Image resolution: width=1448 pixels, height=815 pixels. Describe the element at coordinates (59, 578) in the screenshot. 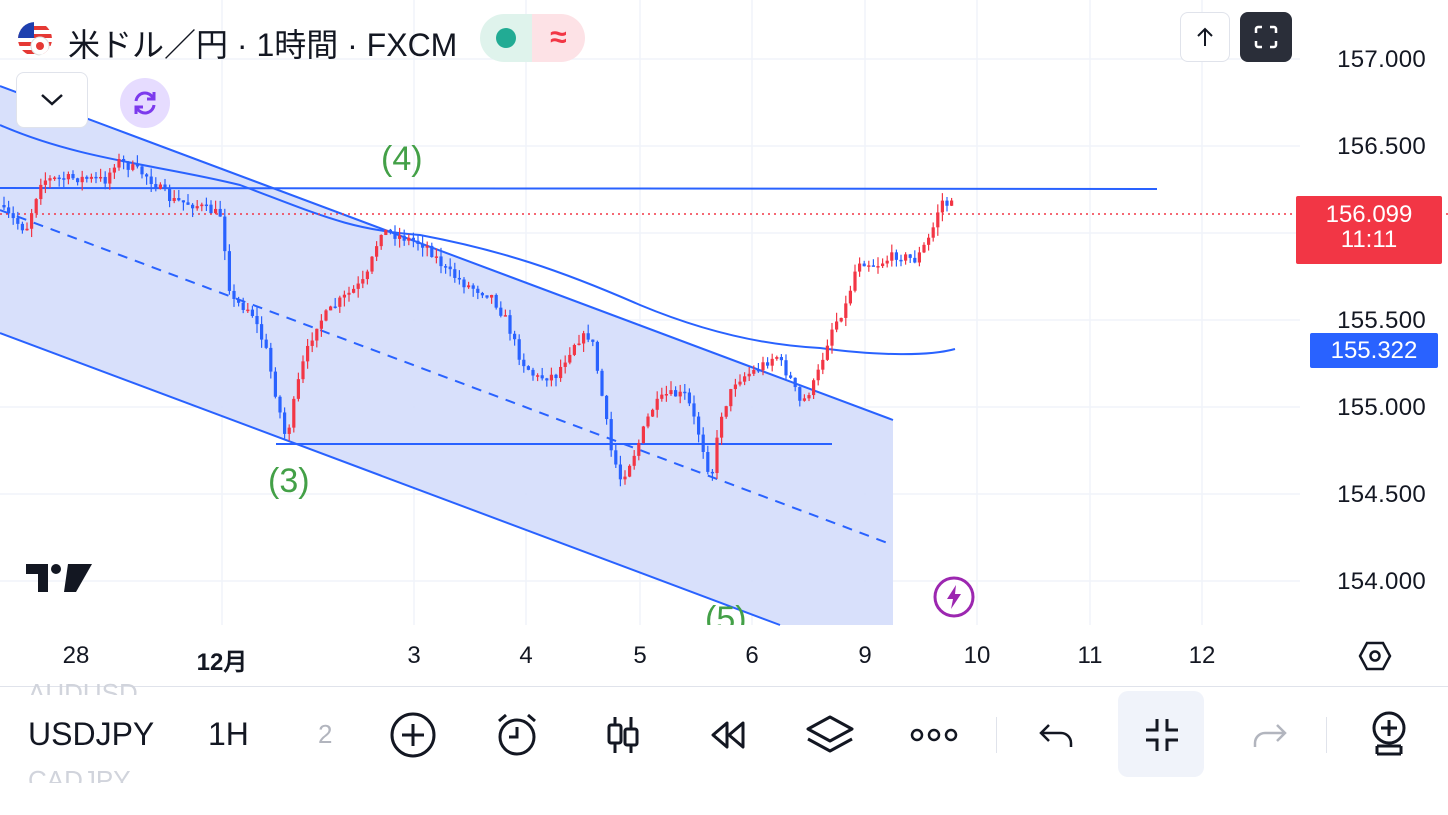

I see `tradingview-logo` at that location.